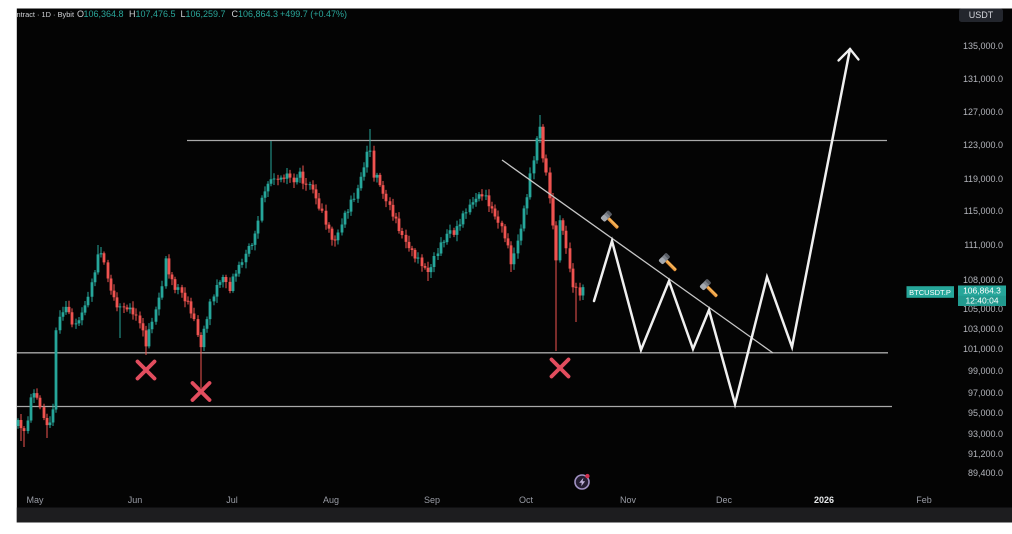 The height and width of the screenshot is (534, 1012). What do you see at coordinates (432, 500) in the screenshot?
I see `svg-text: Sep` at bounding box center [432, 500].